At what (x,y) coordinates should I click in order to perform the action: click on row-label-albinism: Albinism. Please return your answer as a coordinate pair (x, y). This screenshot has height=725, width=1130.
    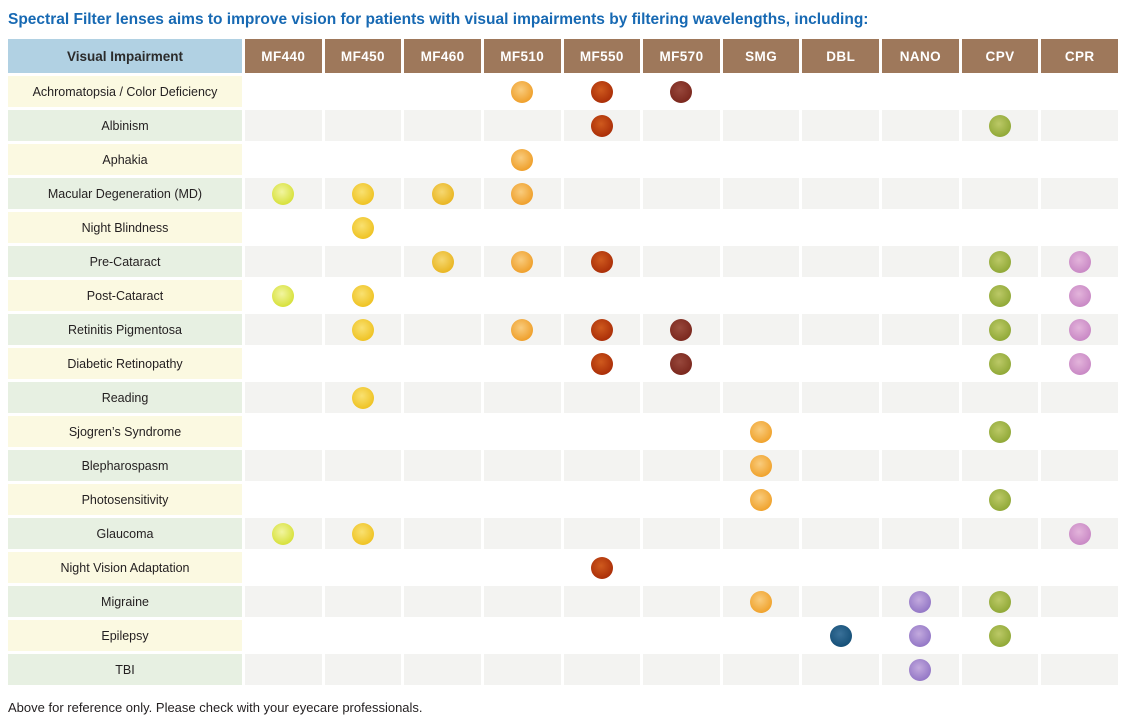
    Looking at the image, I should click on (125, 125).